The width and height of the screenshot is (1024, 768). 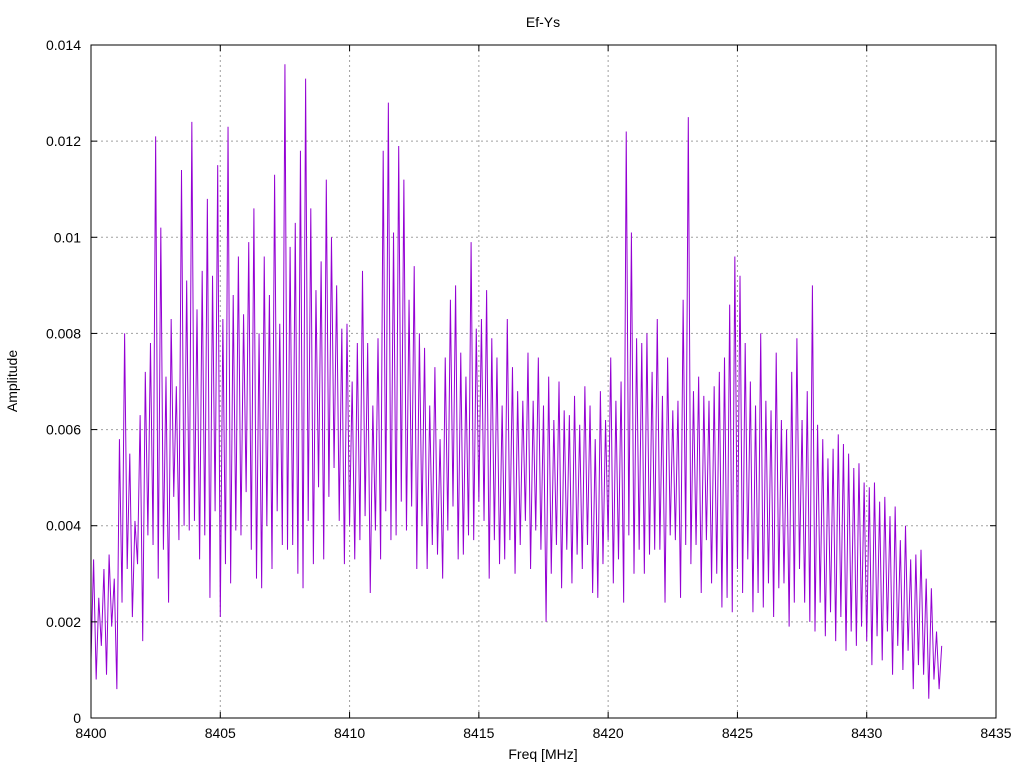 I want to click on y-tick-label: 0, so click(x=77, y=718).